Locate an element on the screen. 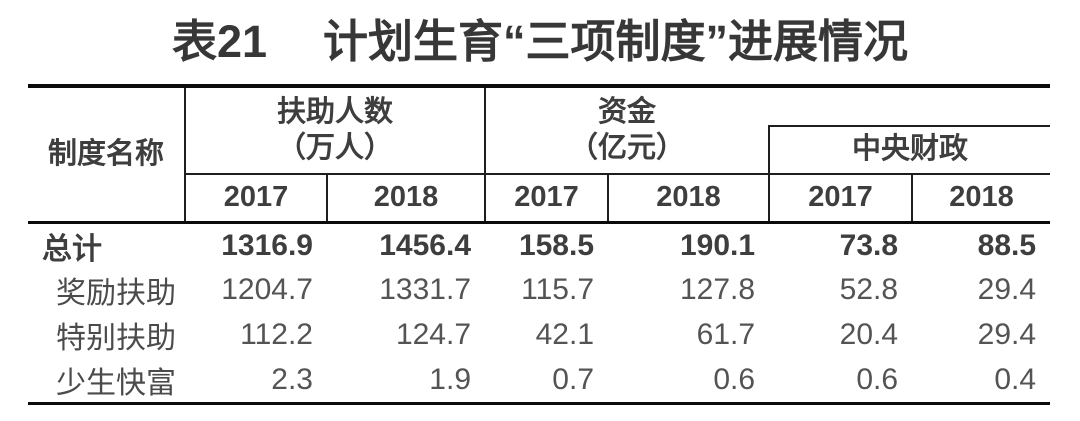  cell-special-central-2018: 29.4 is located at coordinates (1007, 334).